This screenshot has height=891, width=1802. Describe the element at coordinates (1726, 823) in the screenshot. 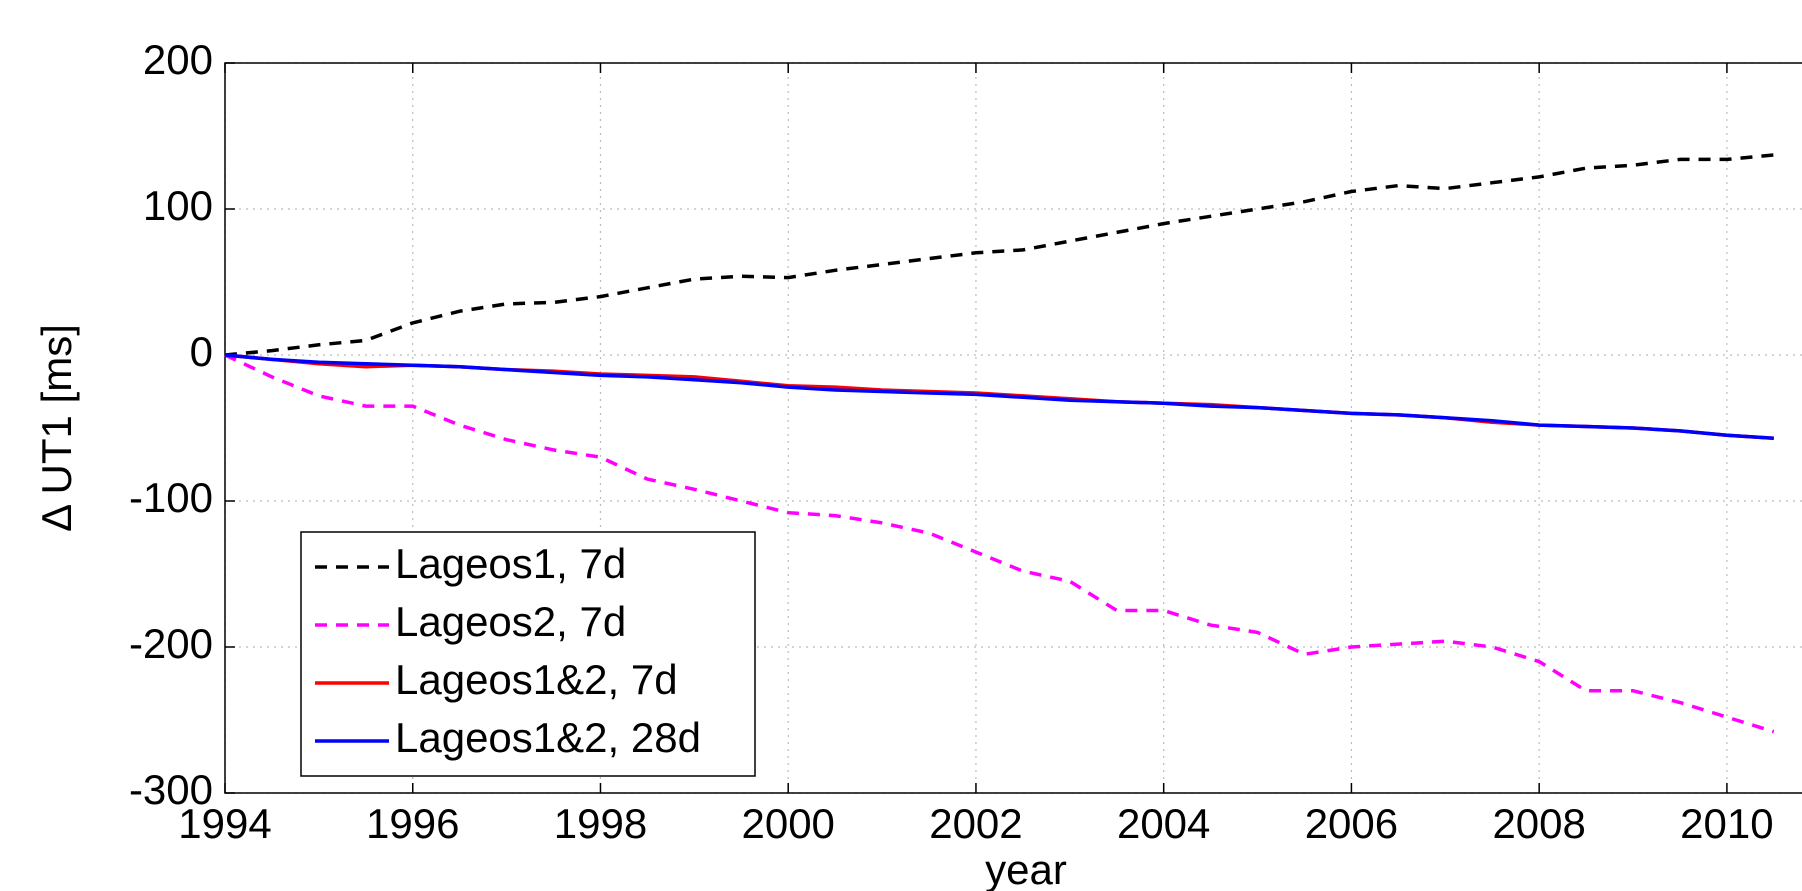

I see `x-tick-label: 2010` at that location.